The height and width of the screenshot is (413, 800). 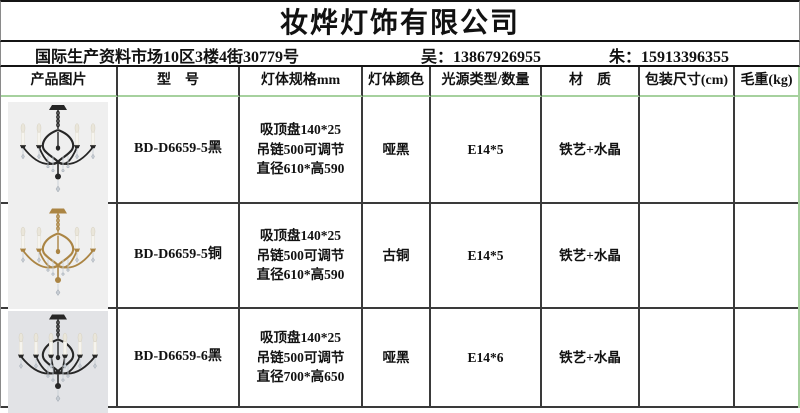 I want to click on header-material: 材 质, so click(x=591, y=82).